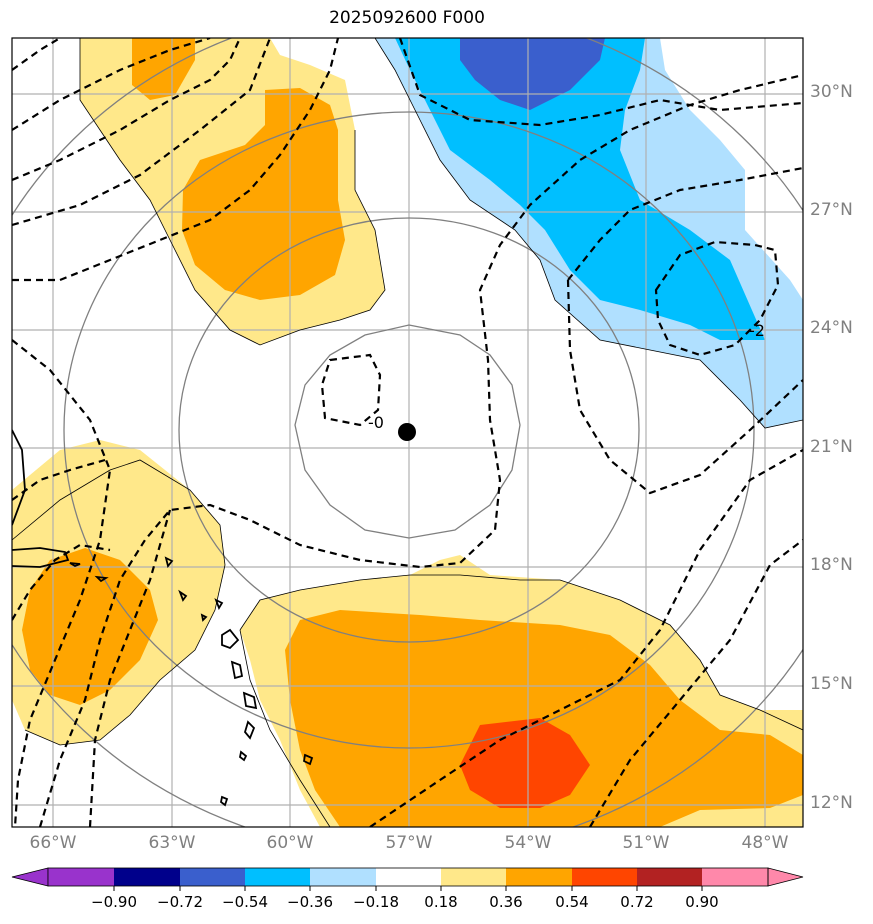 Image resolution: width=873 pixels, height=924 pixels. I want to click on lat-label-21n: 21°N, so click(831, 447).